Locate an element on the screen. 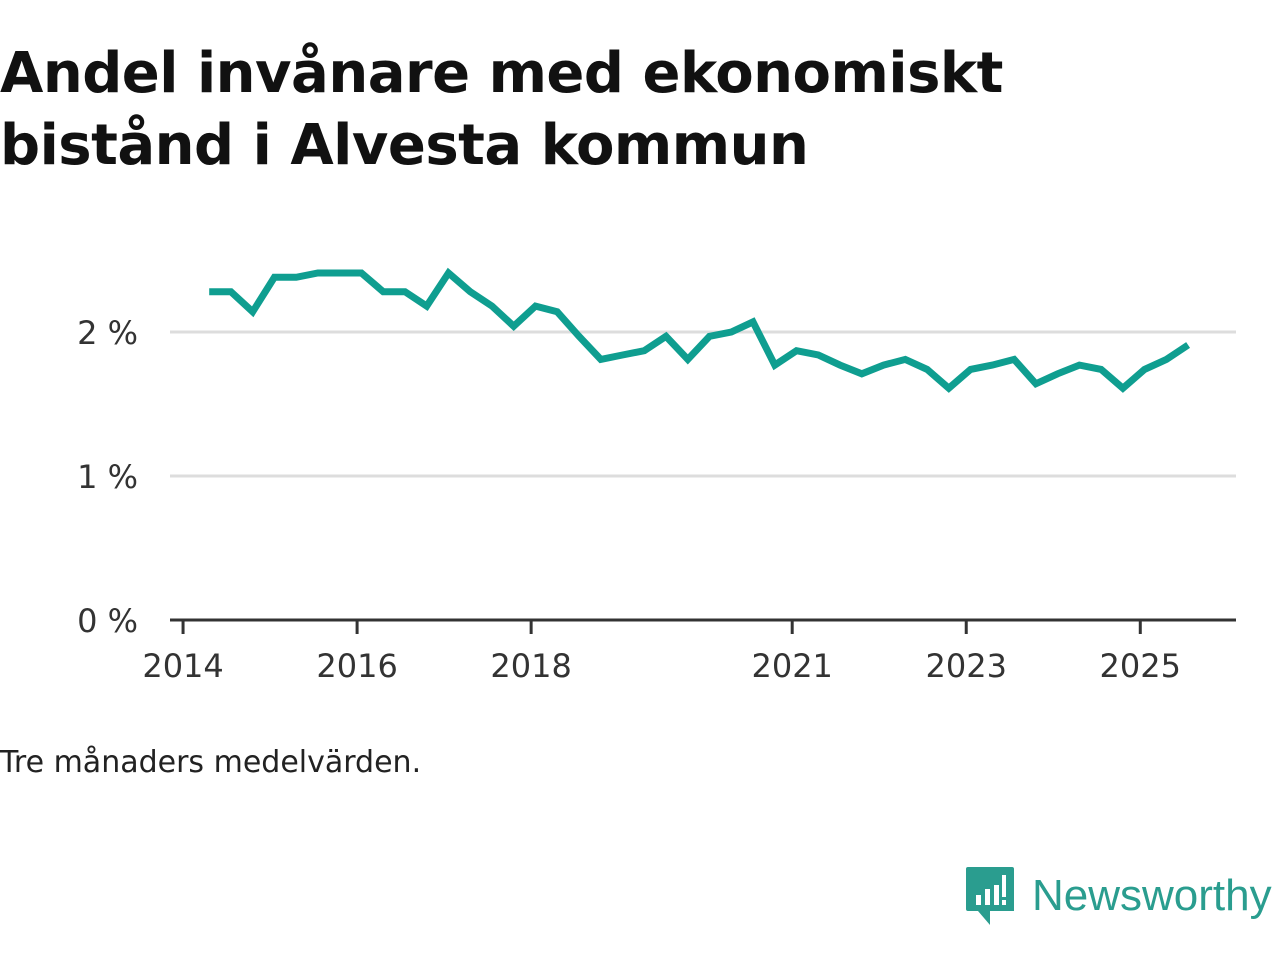 This screenshot has width=1280, height=960. x-tick-label: 2025 is located at coordinates (1140, 666).